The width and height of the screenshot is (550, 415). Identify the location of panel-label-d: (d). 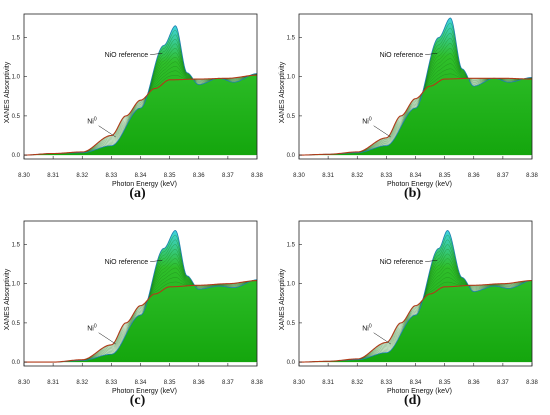
(412, 400).